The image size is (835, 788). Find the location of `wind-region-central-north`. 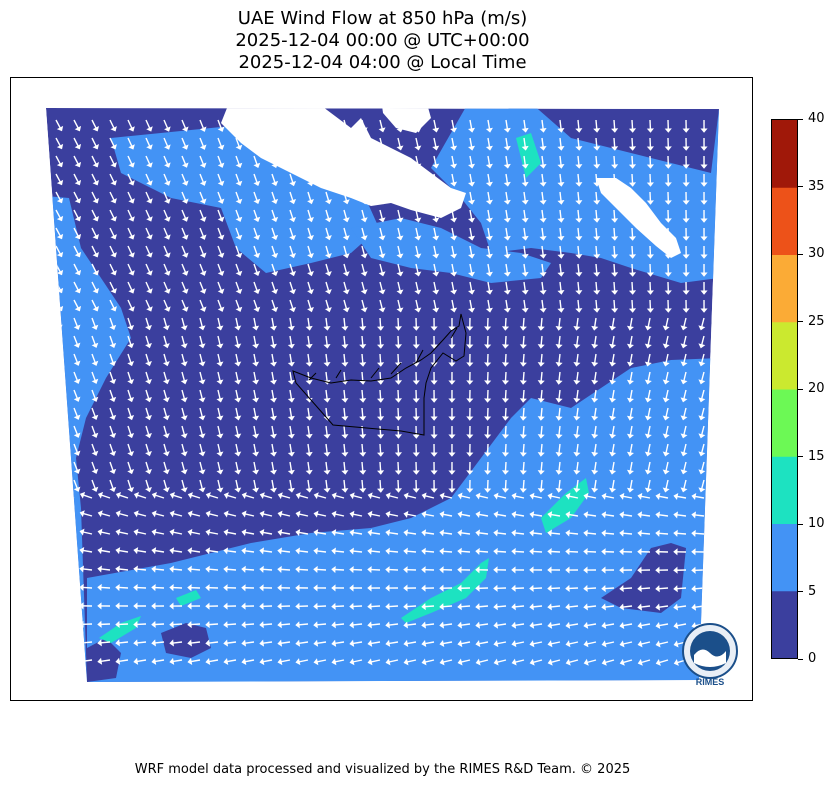

wind-region-central-north is located at coordinates (451, 250).